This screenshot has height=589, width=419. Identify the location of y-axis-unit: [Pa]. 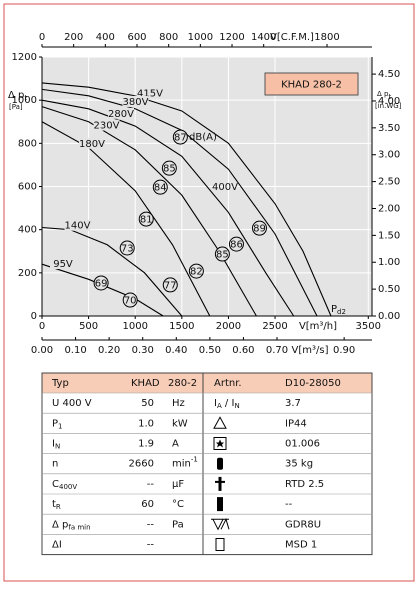
(16, 107).